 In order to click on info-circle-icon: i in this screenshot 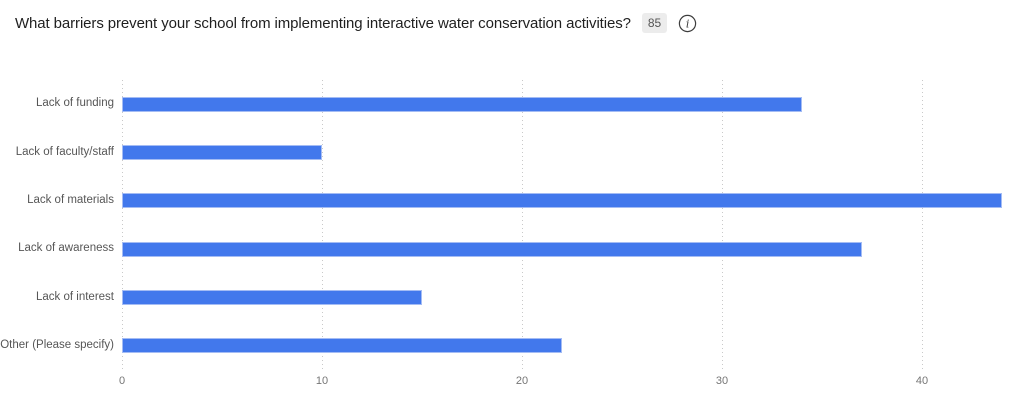, I will do `click(687, 23)`.